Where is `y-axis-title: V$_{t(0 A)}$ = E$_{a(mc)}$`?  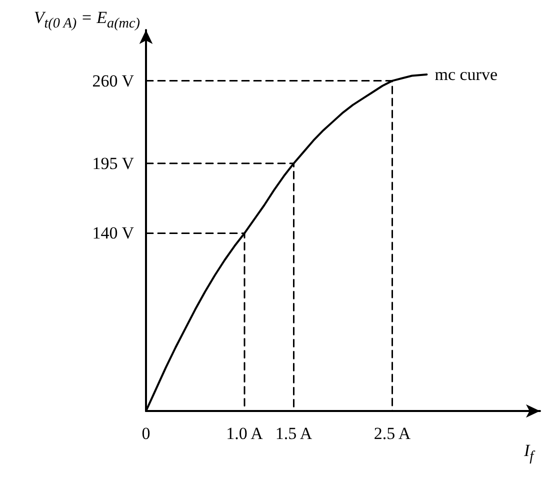 y-axis-title: V$_{t(0 A)}$ = E$_{a(mc)}$ is located at coordinates (87, 21).